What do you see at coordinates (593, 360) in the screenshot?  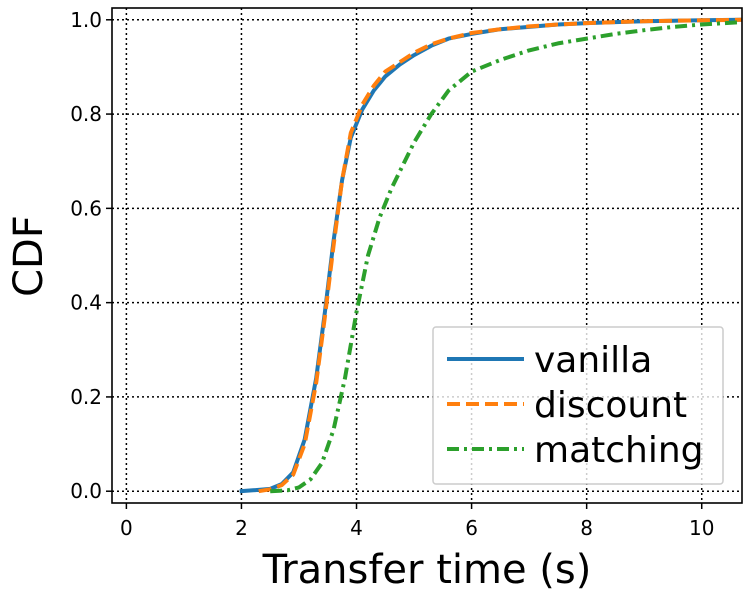 I see `legend-label-vanilla: vanilla` at bounding box center [593, 360].